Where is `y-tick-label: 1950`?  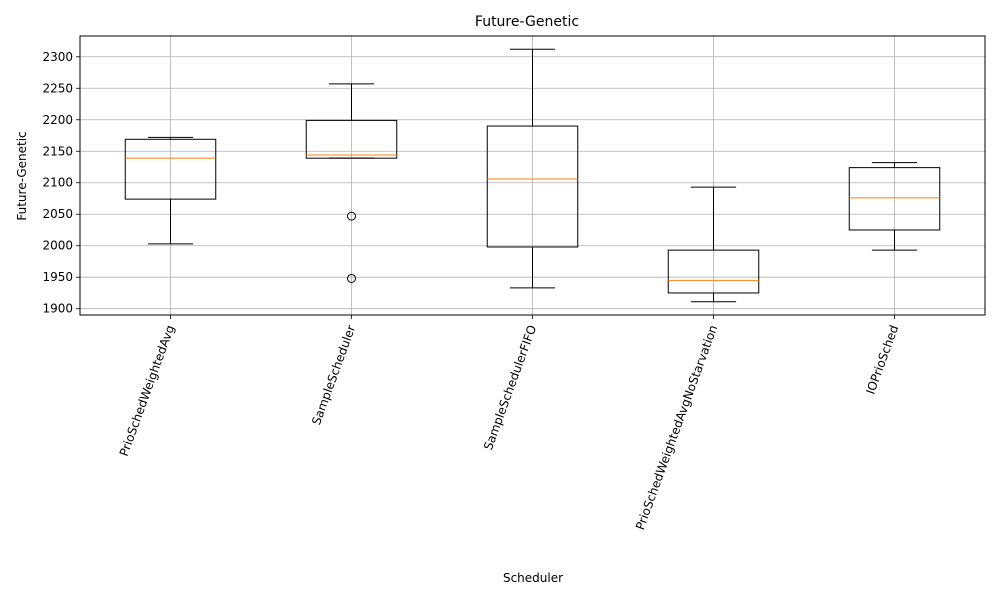
y-tick-label: 1950 is located at coordinates (57, 277).